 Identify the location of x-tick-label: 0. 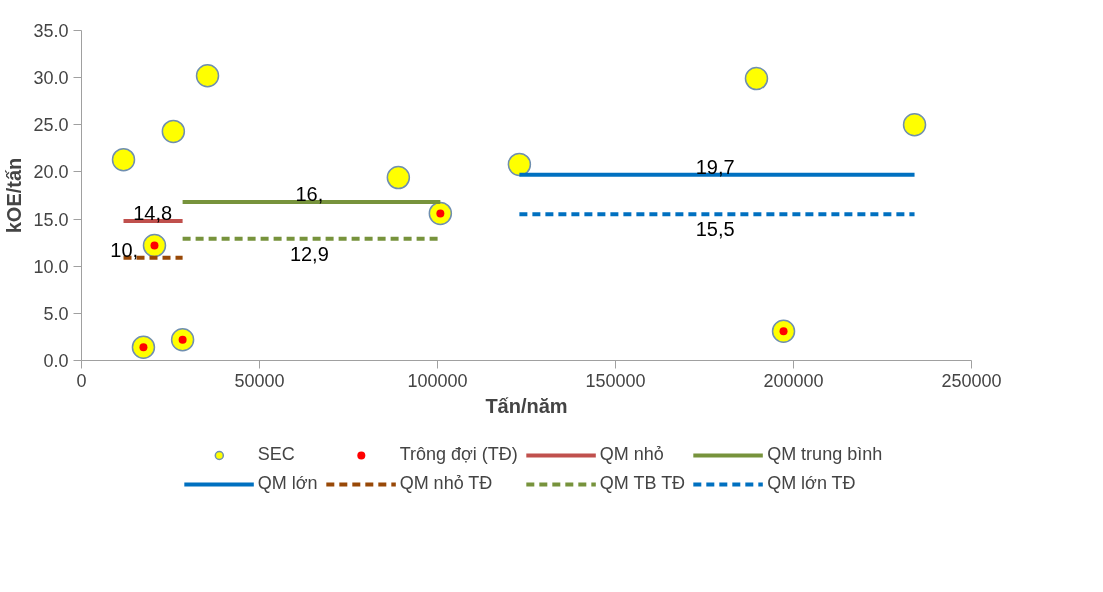
(81, 380).